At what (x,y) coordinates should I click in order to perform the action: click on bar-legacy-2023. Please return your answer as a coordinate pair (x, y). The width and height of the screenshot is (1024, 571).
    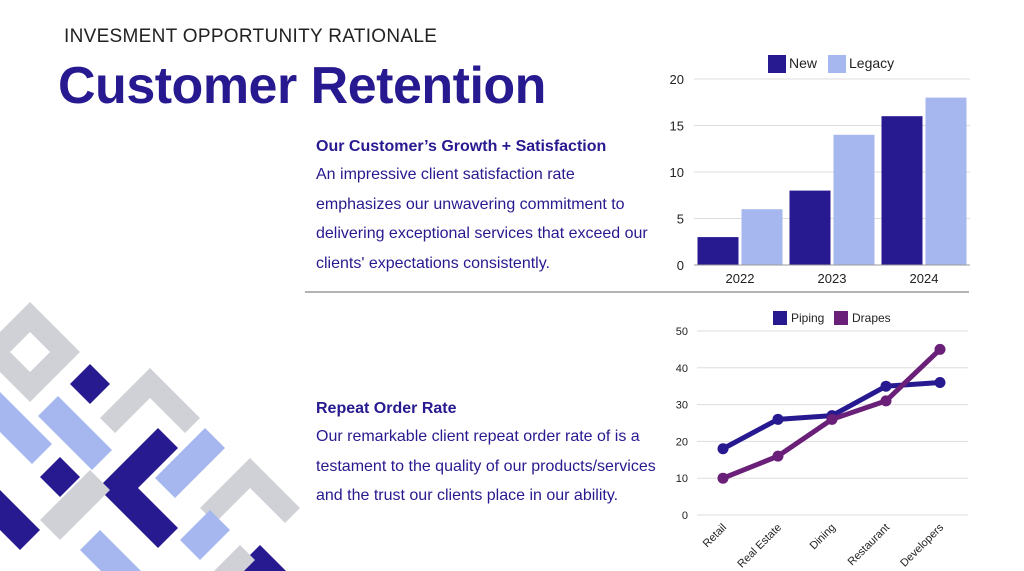
    Looking at the image, I should click on (854, 199).